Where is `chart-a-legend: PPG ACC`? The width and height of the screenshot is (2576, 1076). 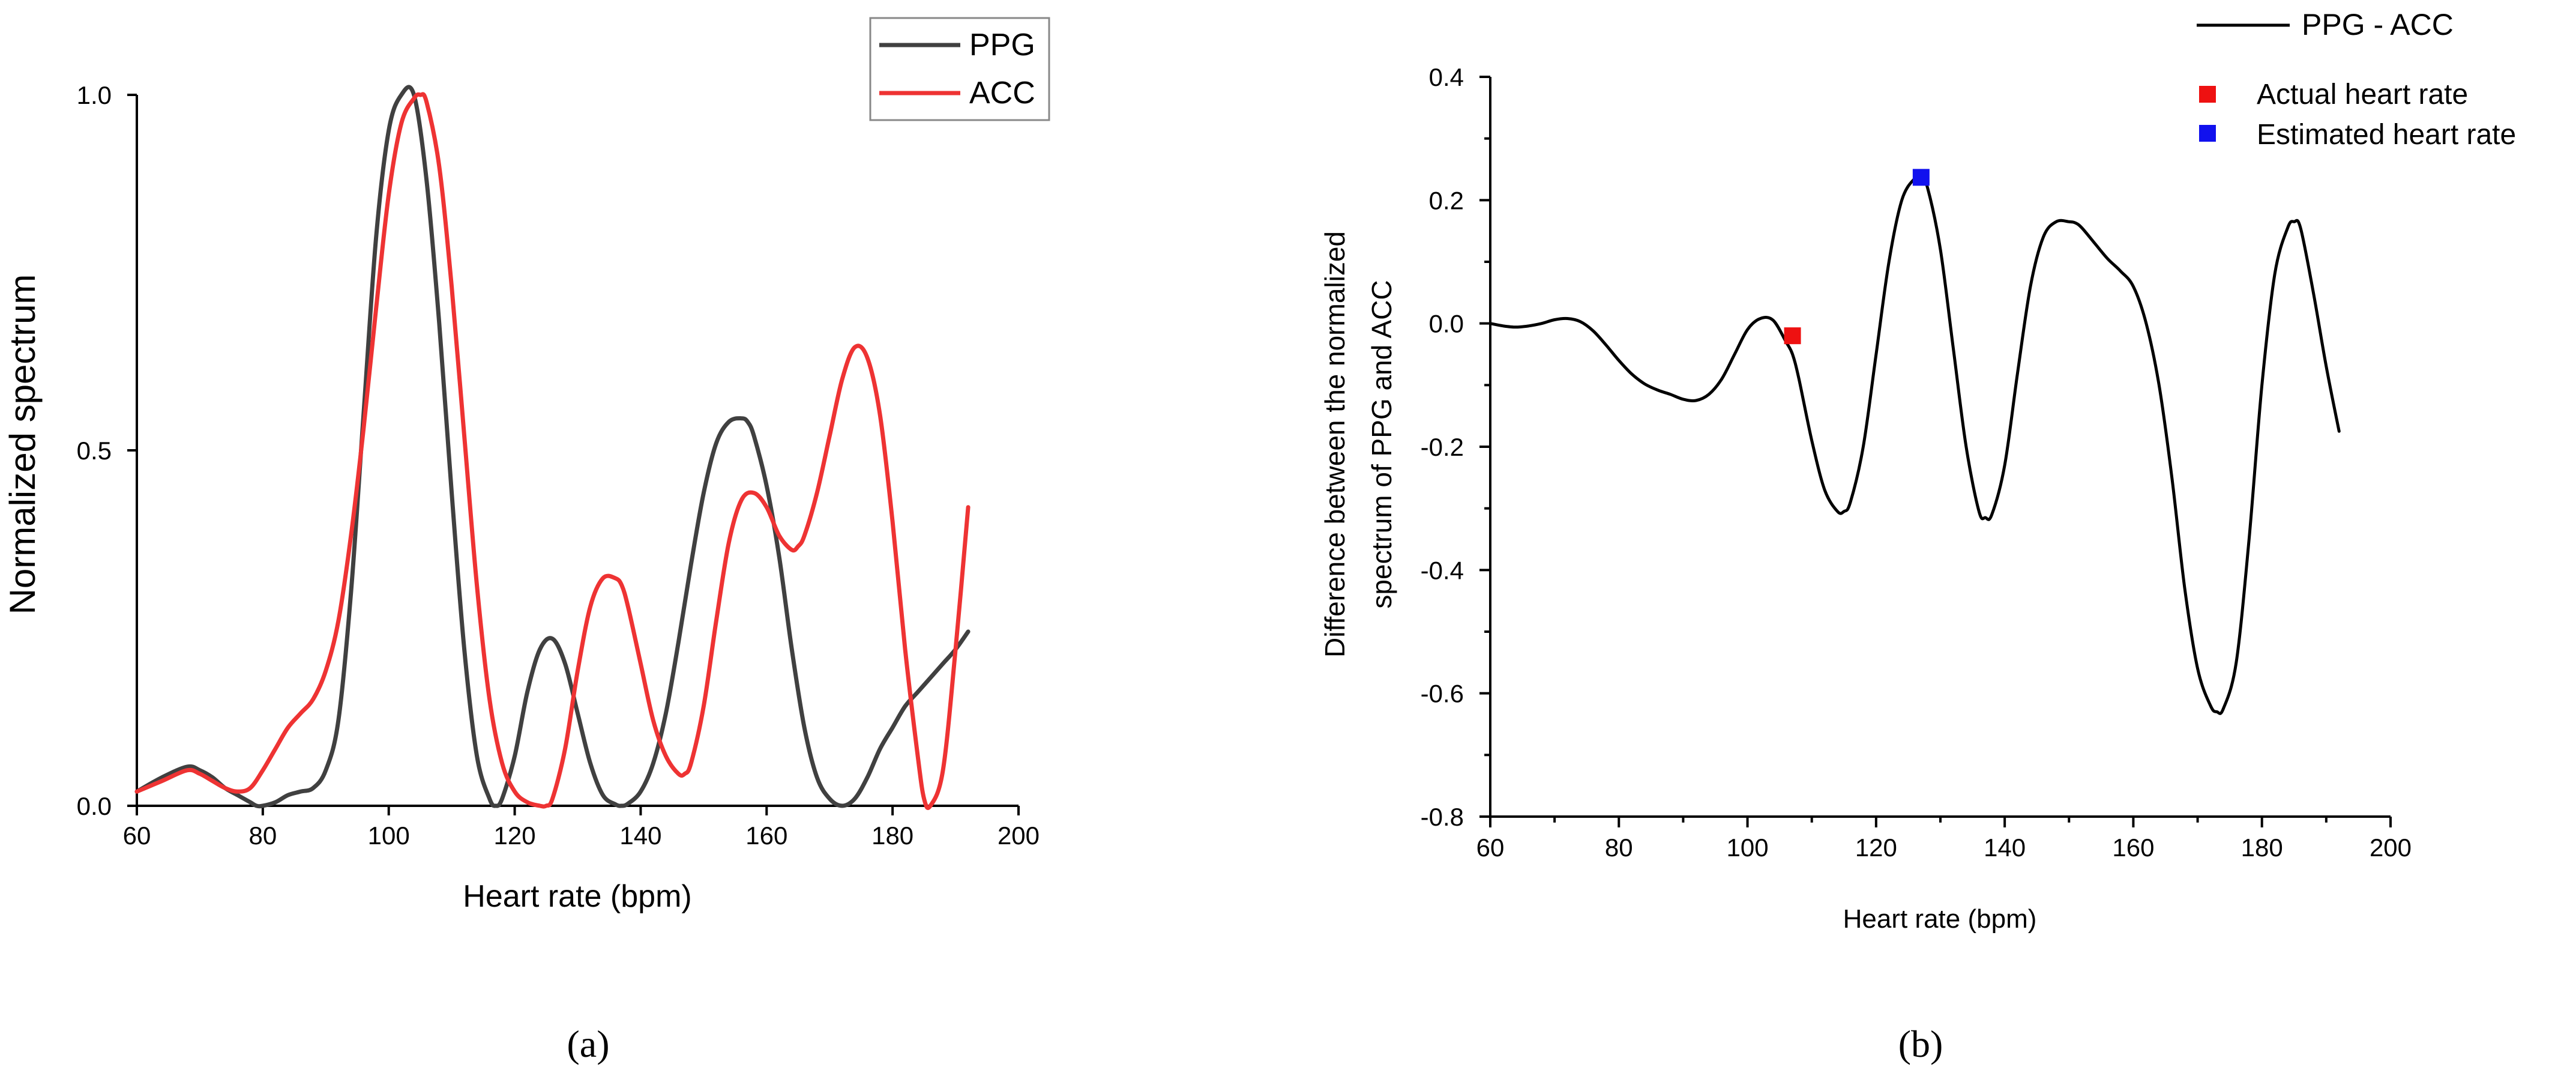 chart-a-legend: PPG ACC is located at coordinates (959, 69).